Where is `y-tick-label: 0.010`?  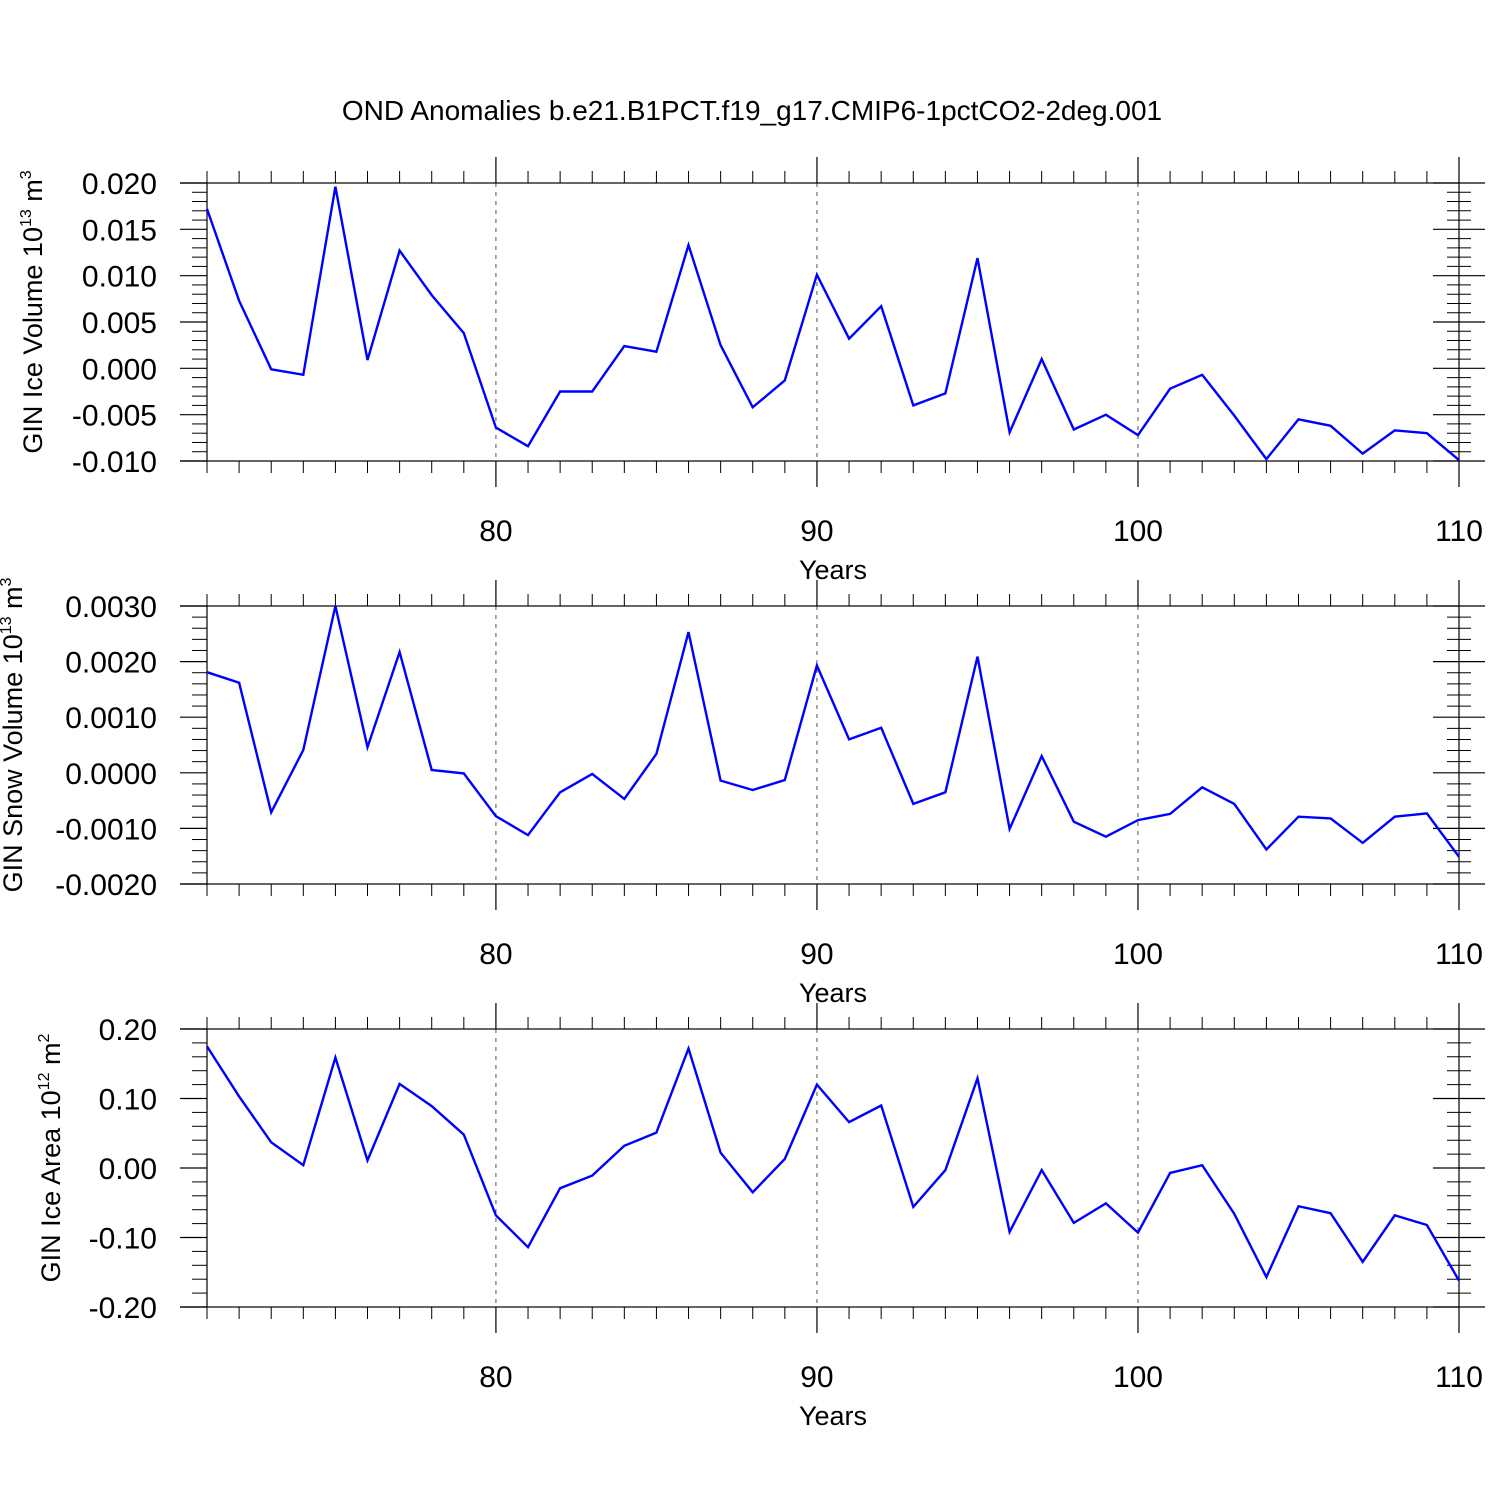
y-tick-label: 0.010 is located at coordinates (119, 277).